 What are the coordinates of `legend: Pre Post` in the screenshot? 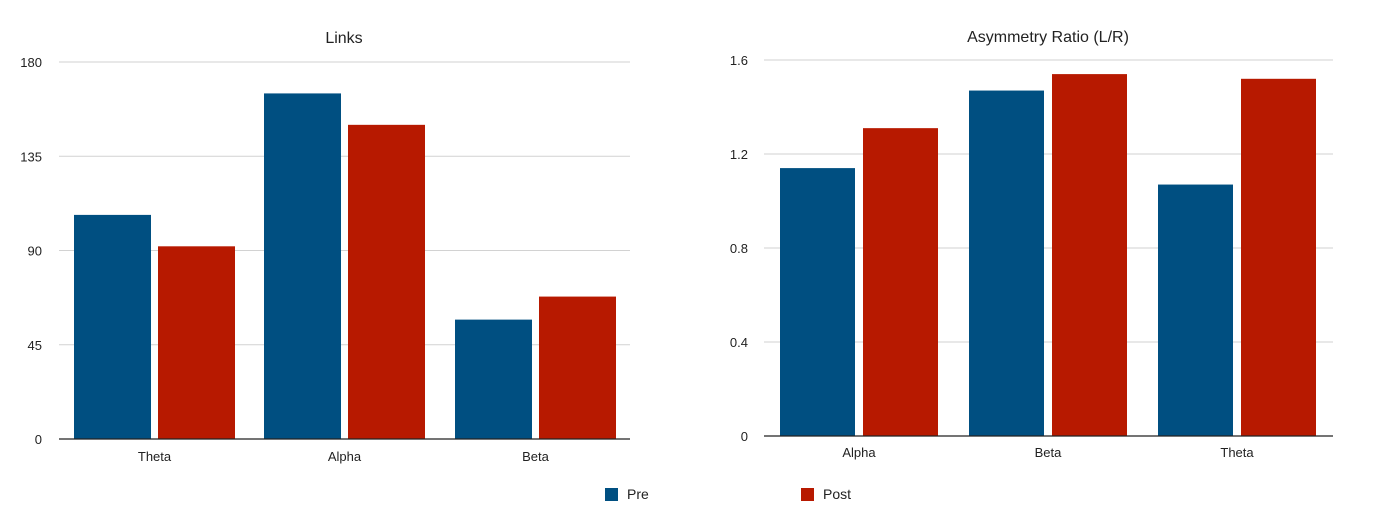 It's located at (689, 496).